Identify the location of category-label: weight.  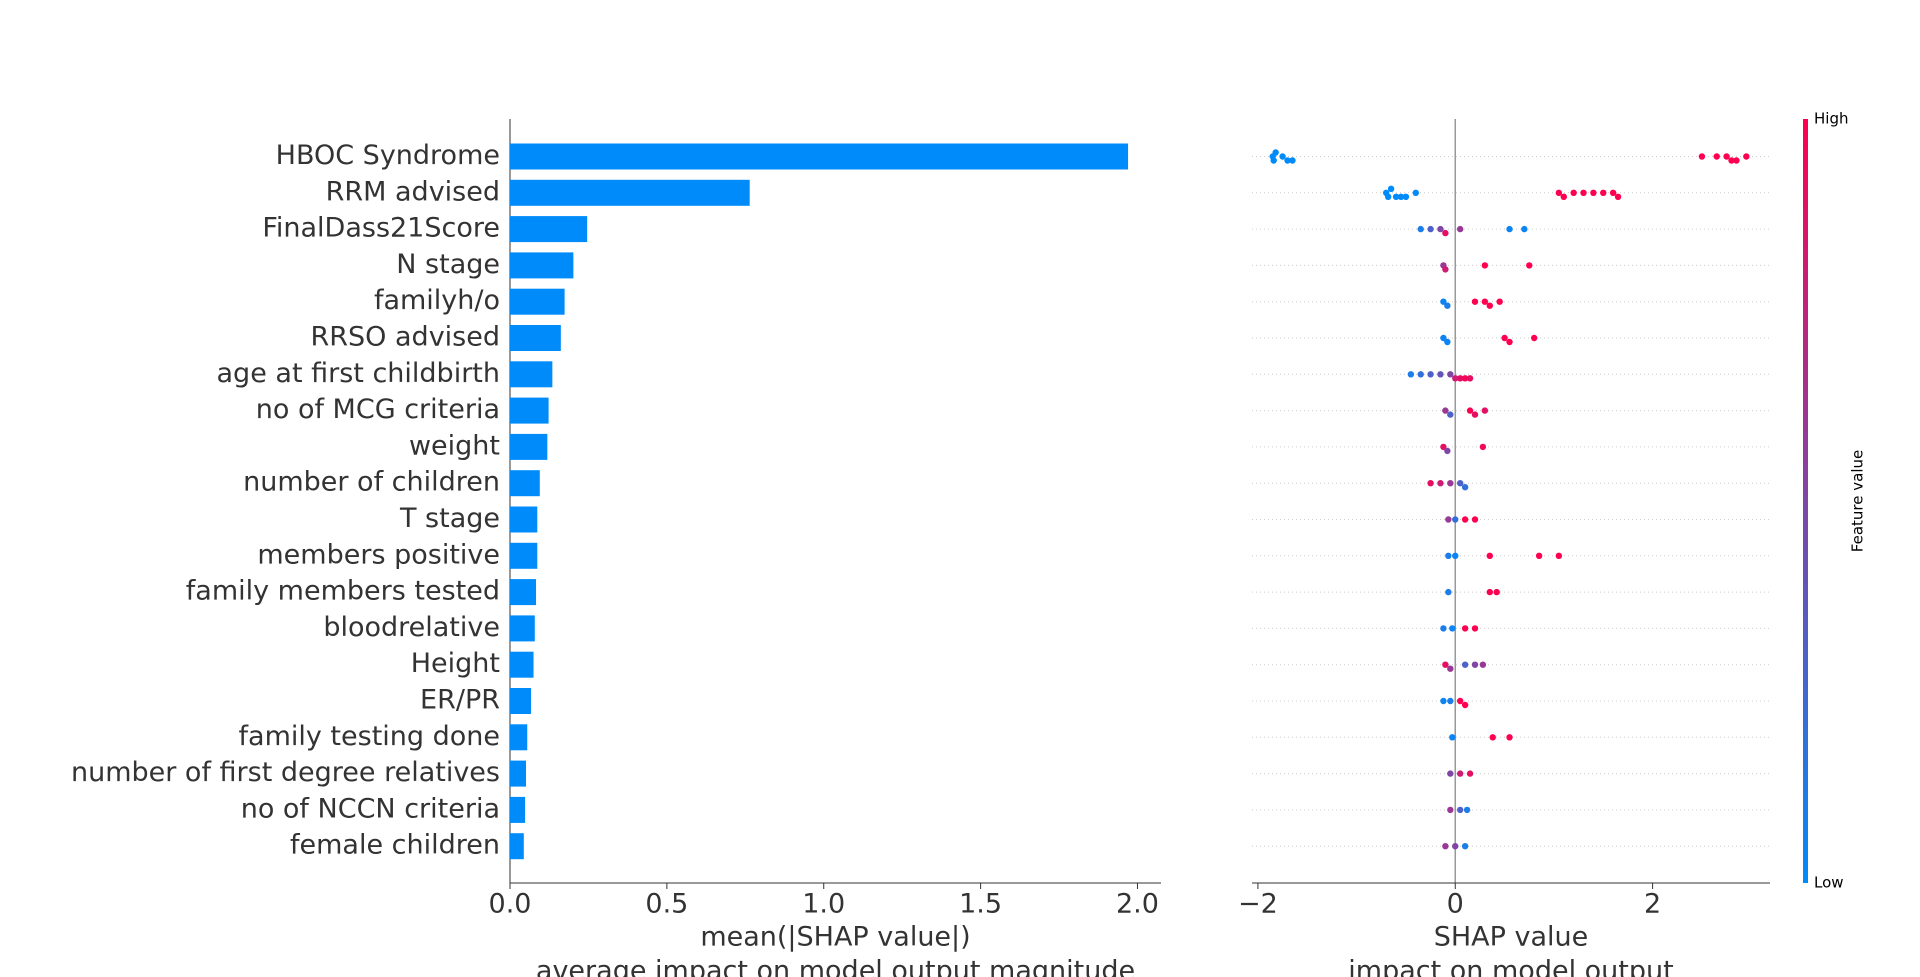
(454, 445).